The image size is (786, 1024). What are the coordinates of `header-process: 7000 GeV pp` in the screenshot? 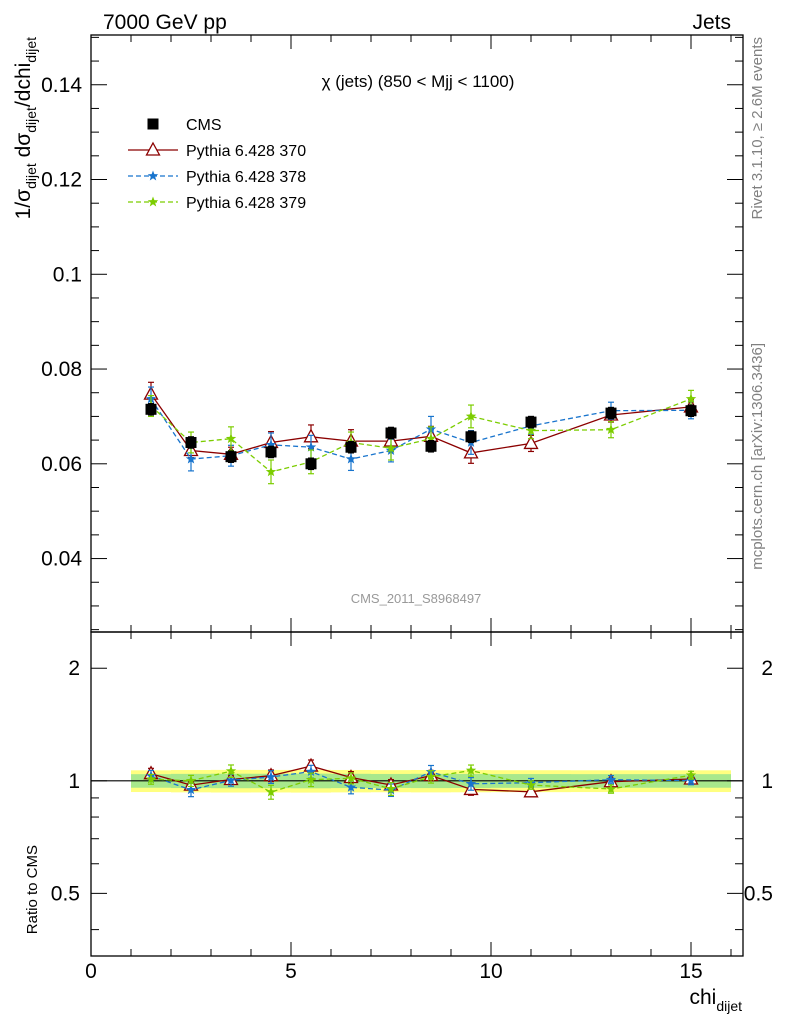 It's located at (165, 22).